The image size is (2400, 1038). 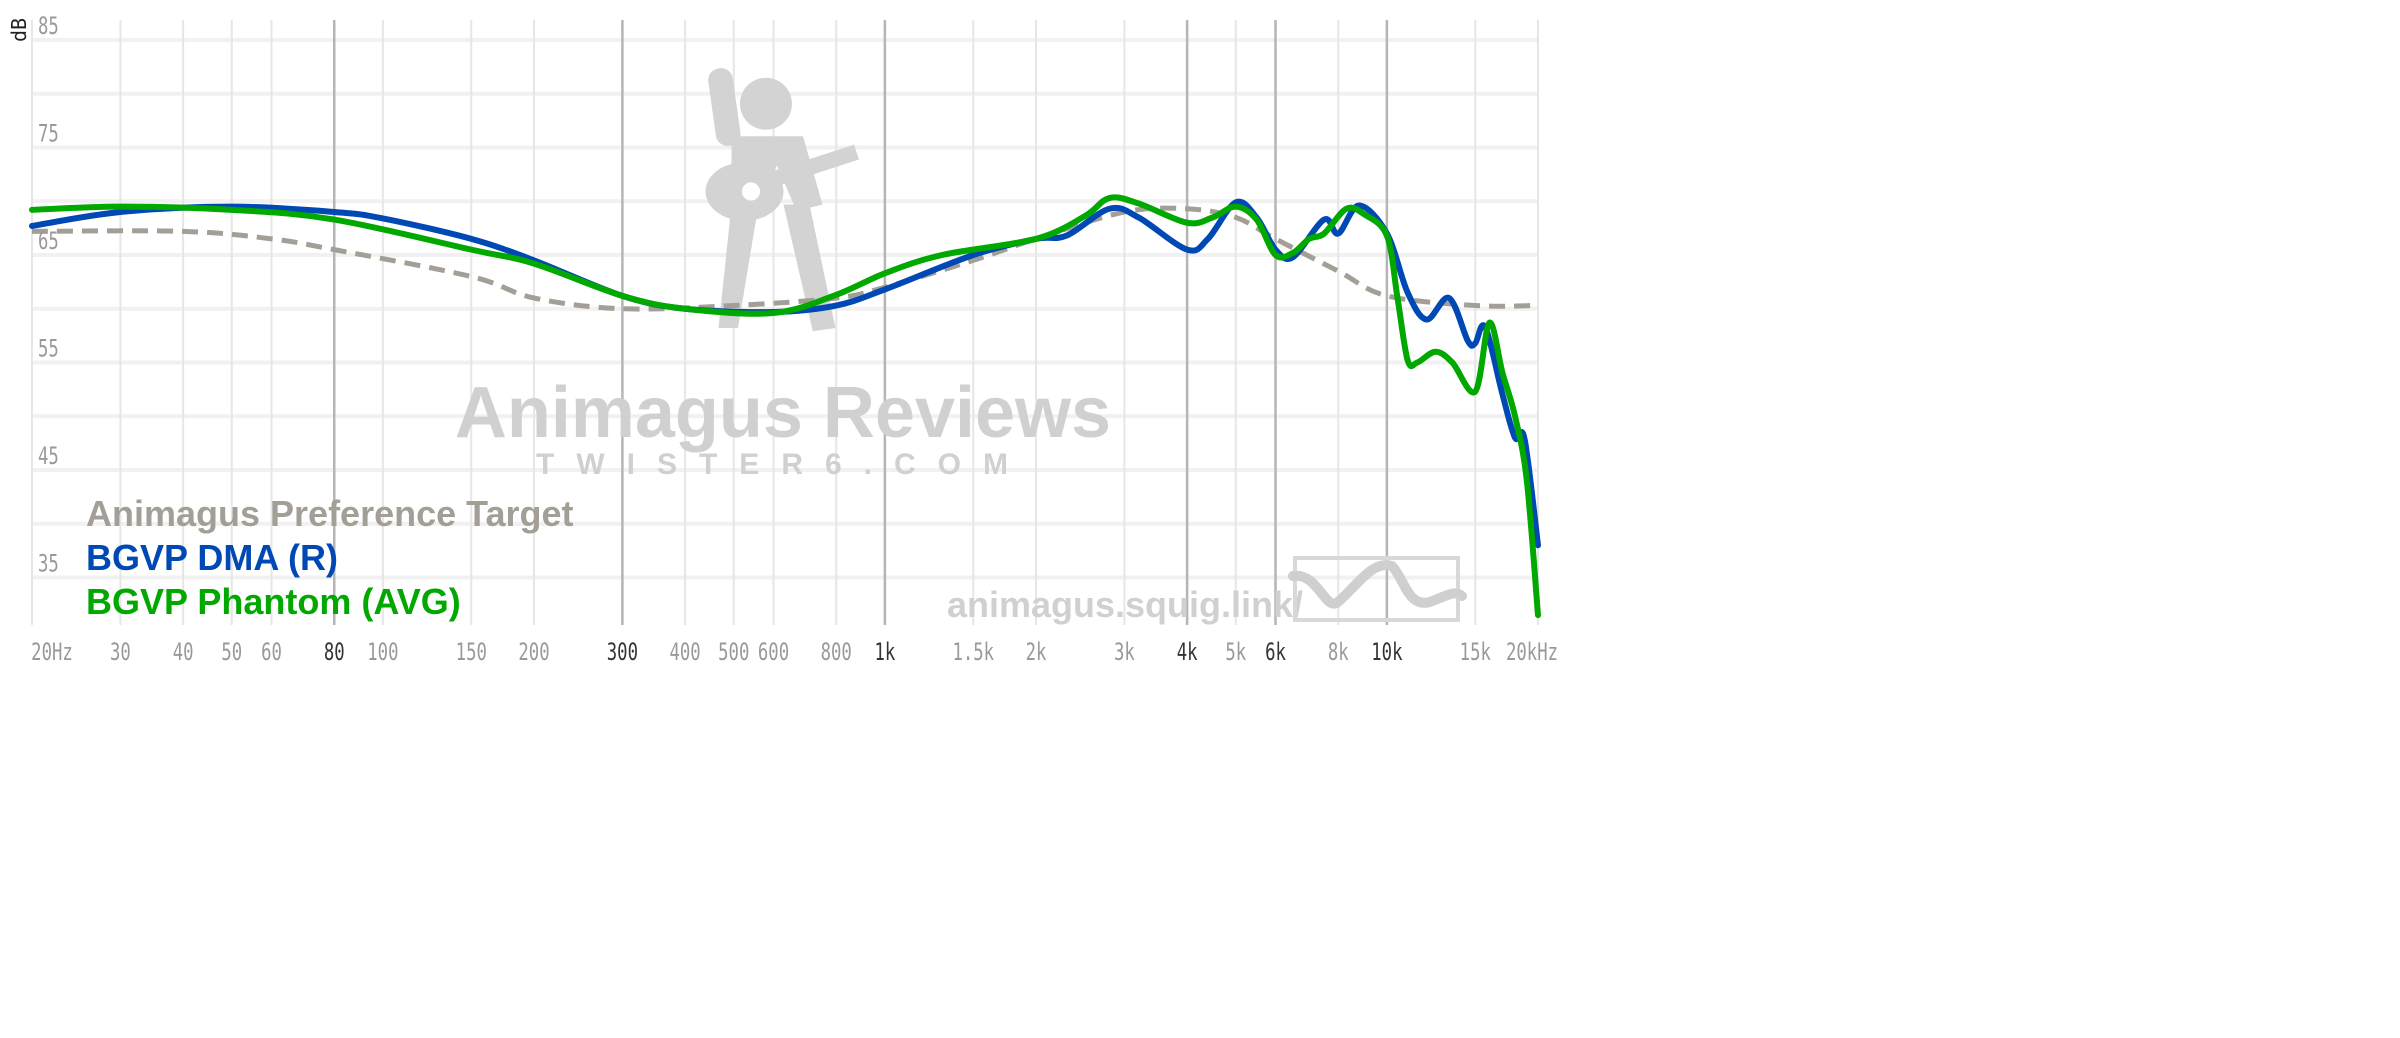 What do you see at coordinates (48, 26) in the screenshot?
I see `y-tick-label: 85` at bounding box center [48, 26].